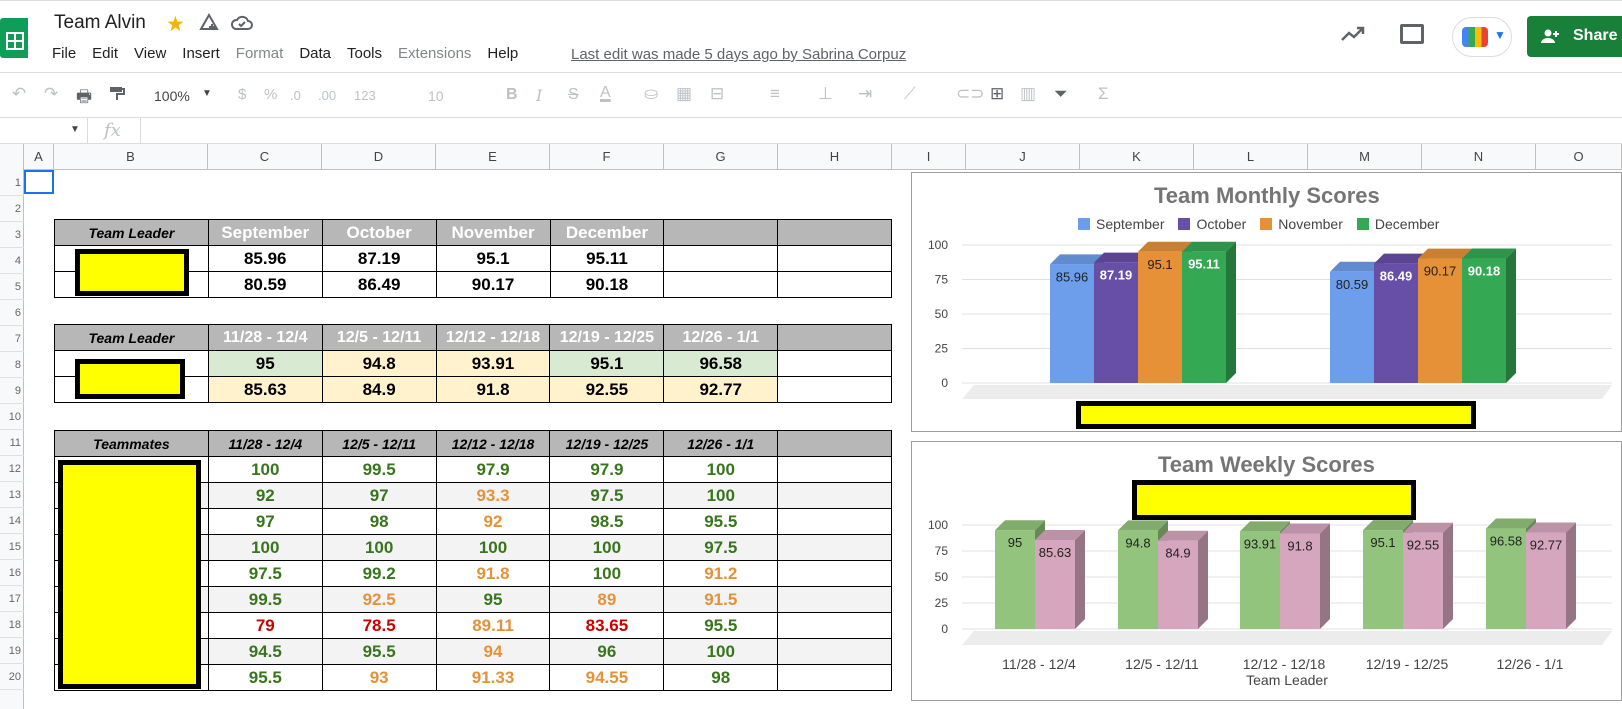 The image size is (1622, 709). Describe the element at coordinates (503, 53) in the screenshot. I see `menu-help: Help` at that location.